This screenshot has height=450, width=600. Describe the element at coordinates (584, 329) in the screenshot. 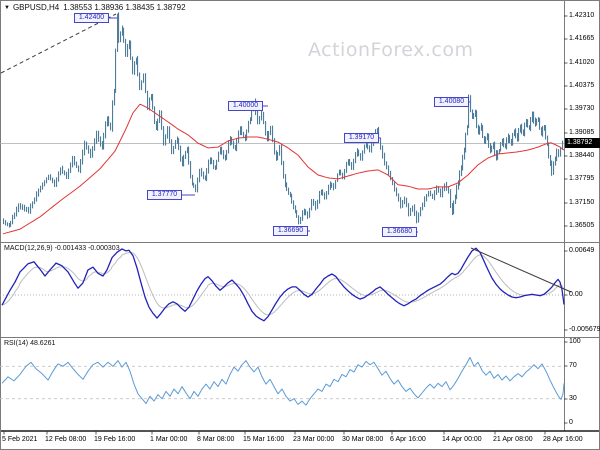

I see `macd-axis-label: -0.005679` at that location.